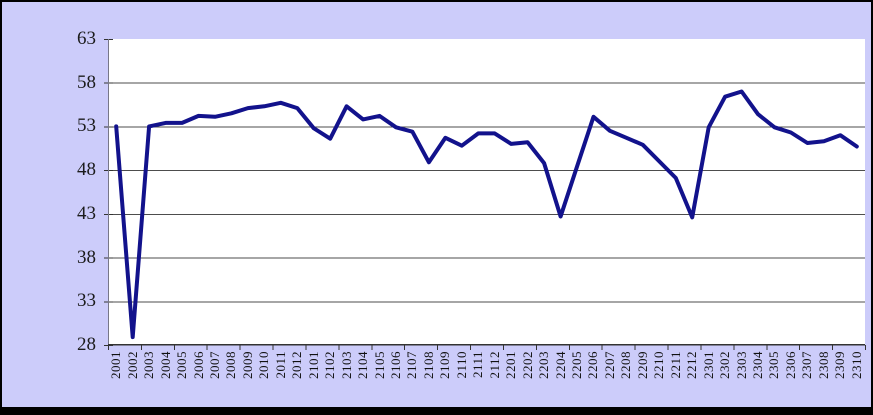 This screenshot has height=415, width=873. I want to click on x-axis-category-label: 2001, so click(116, 365).